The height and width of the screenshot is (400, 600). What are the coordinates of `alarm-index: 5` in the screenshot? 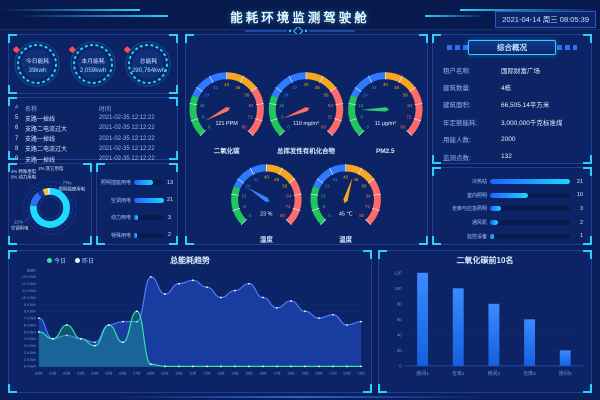 It's located at (17, 118).